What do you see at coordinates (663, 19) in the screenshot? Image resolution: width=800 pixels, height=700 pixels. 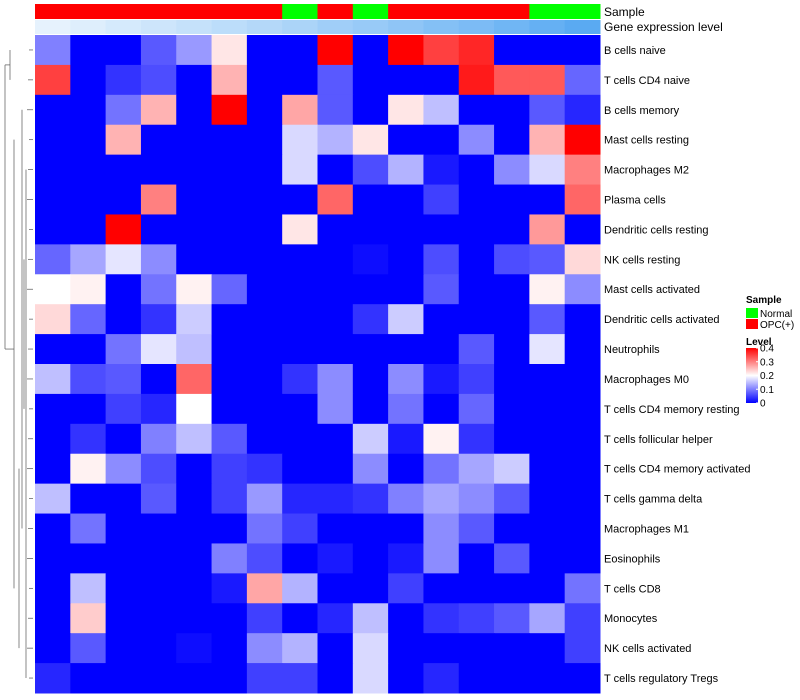 I see `annotation-labels: Sample Gene expression level` at bounding box center [663, 19].